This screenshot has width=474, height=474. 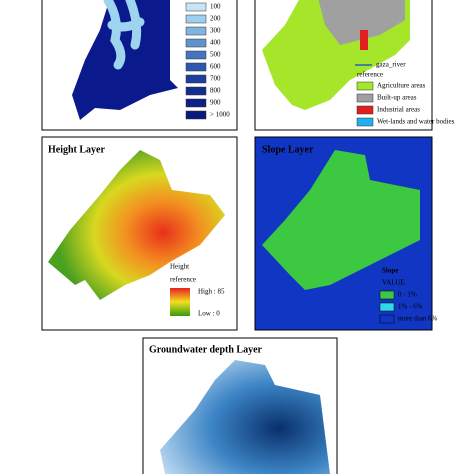 I want to click on legend-label: 600, so click(x=215, y=67).